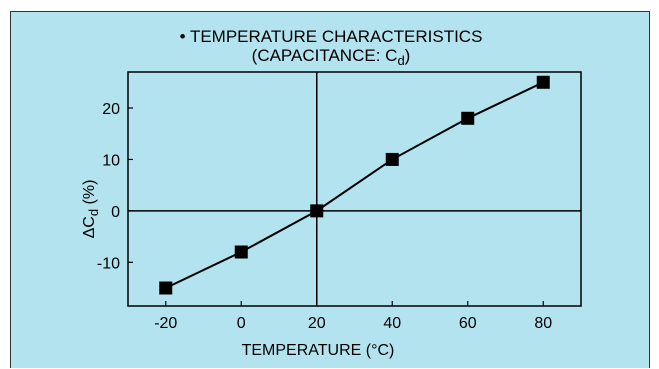  I want to click on y-tick-label: 20, so click(111, 109).